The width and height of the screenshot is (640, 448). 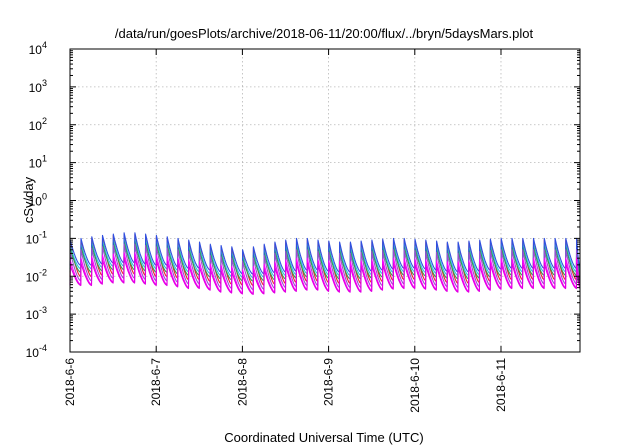 I want to click on x-tick-label: 2018-6-7, so click(x=156, y=382).